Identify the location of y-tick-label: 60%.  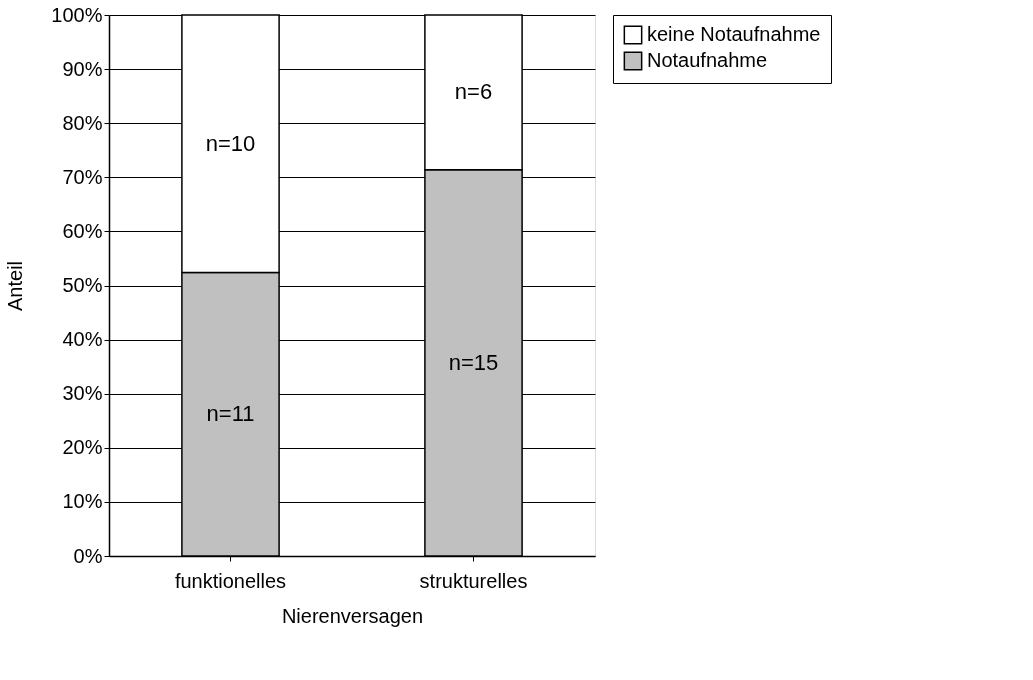
(82, 230).